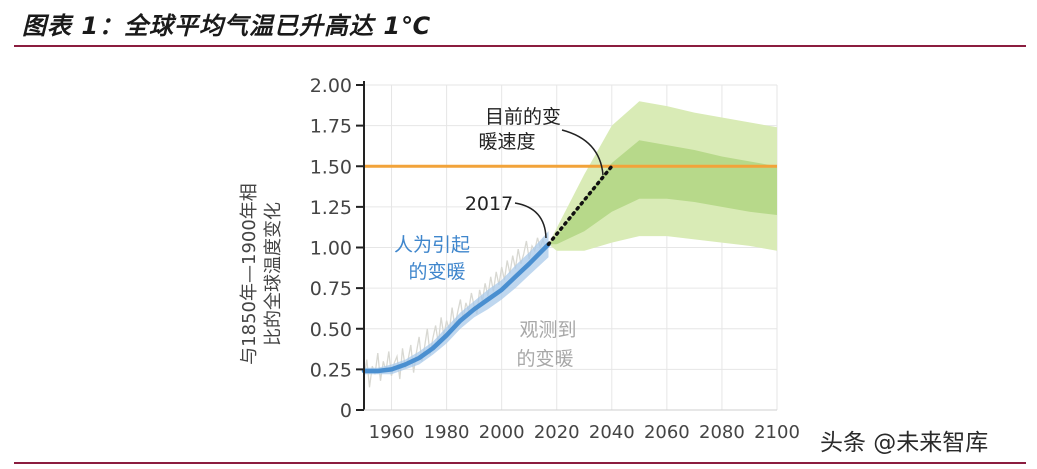 The width and height of the screenshot is (1037, 469). I want to click on y-tick-label-1.50: 1.50, so click(331, 167).